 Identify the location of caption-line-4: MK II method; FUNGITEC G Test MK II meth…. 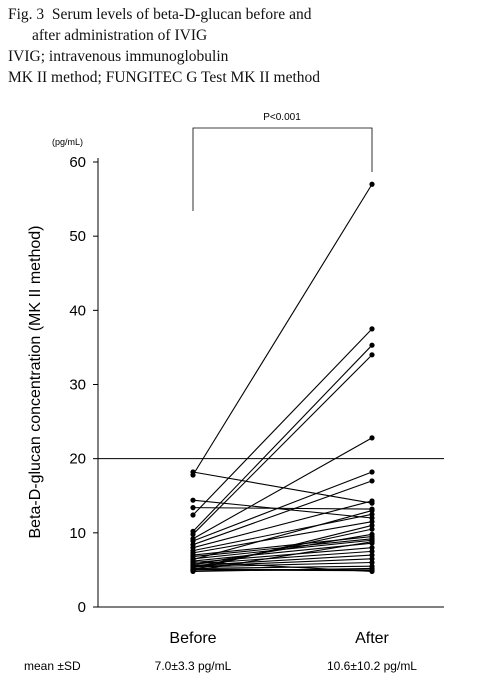
(164, 77).